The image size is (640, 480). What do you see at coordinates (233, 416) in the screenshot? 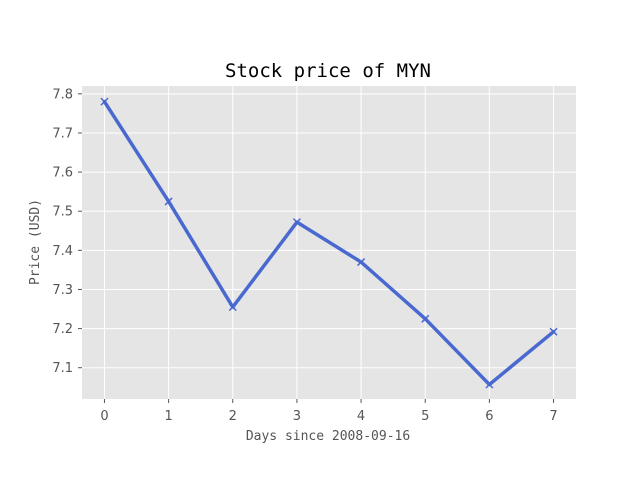
I see `x-tick-label: 2` at bounding box center [233, 416].